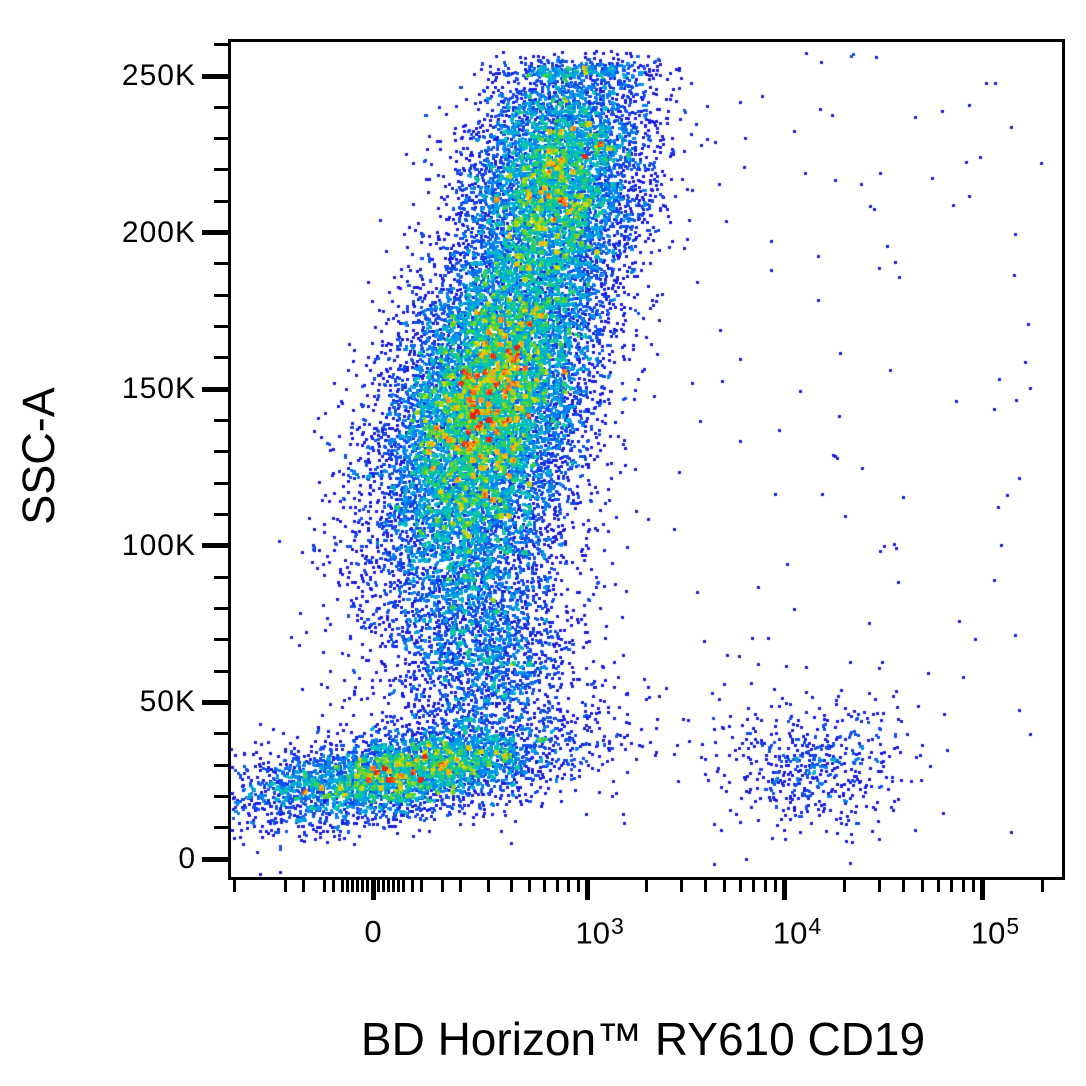 The height and width of the screenshot is (1086, 1086). I want to click on x-tick-label: 10³, so click(599, 932).